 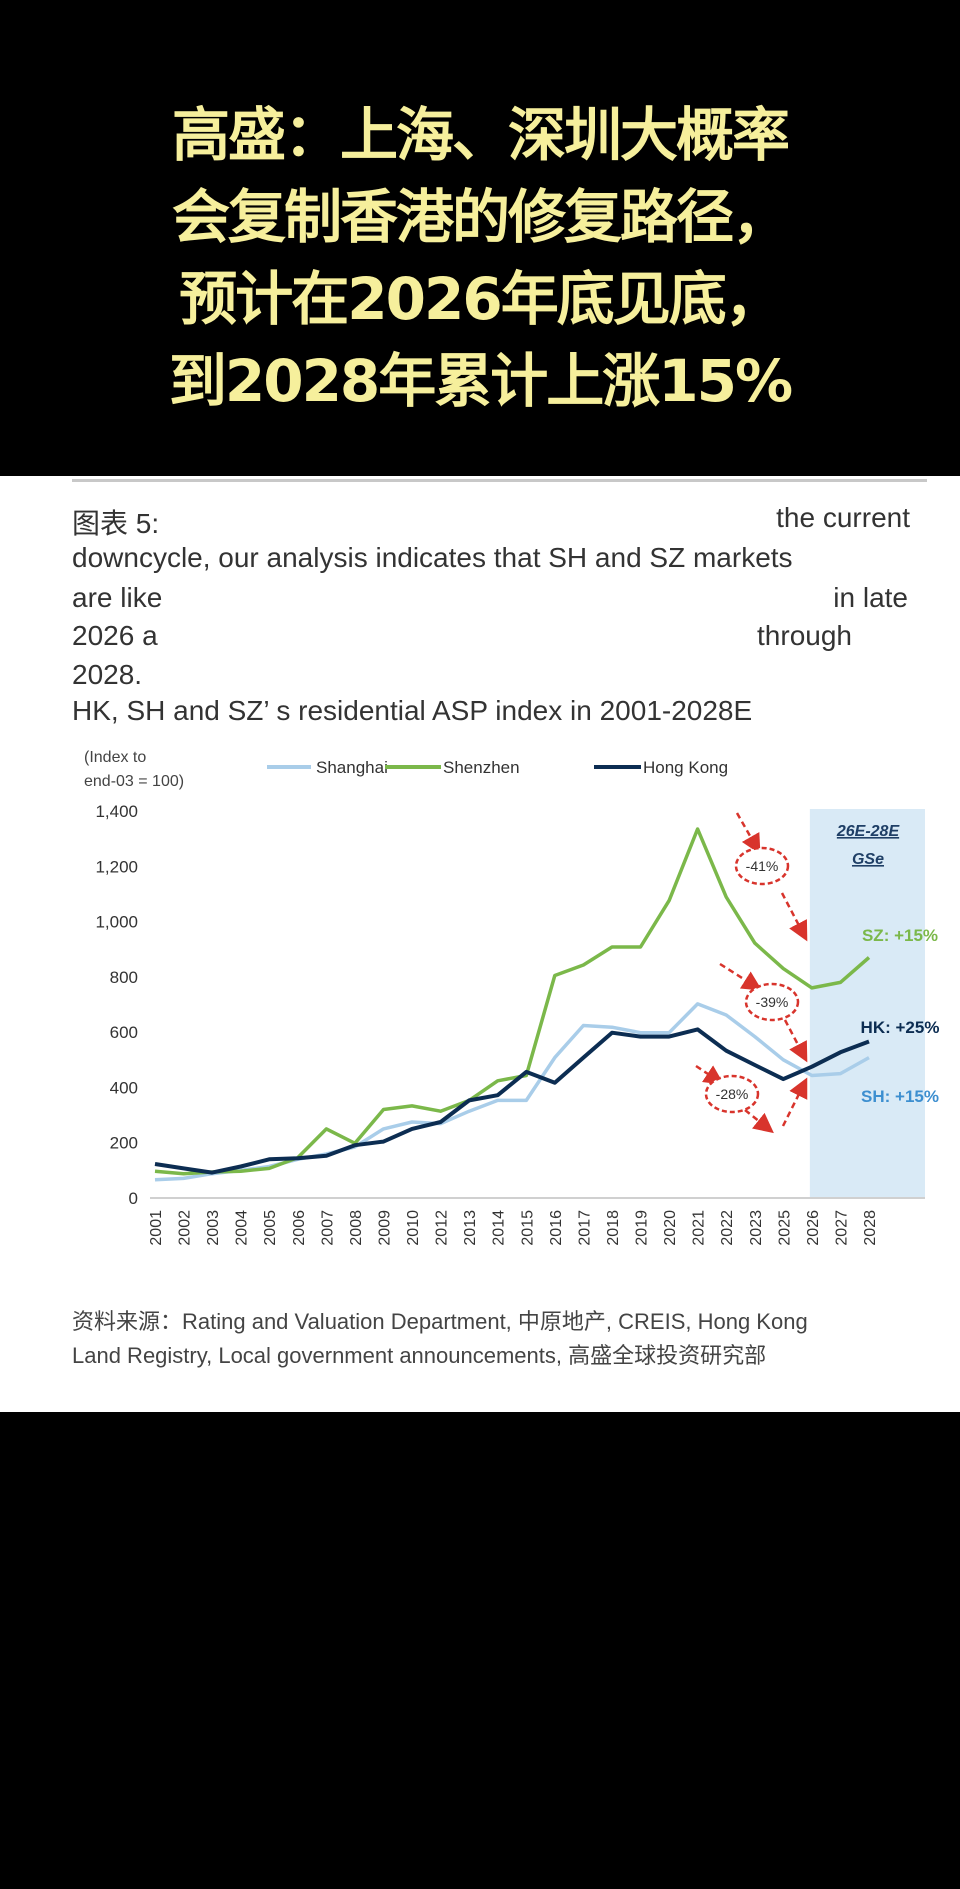 I want to click on x-tick-label: 2007, so click(x=327, y=1228).